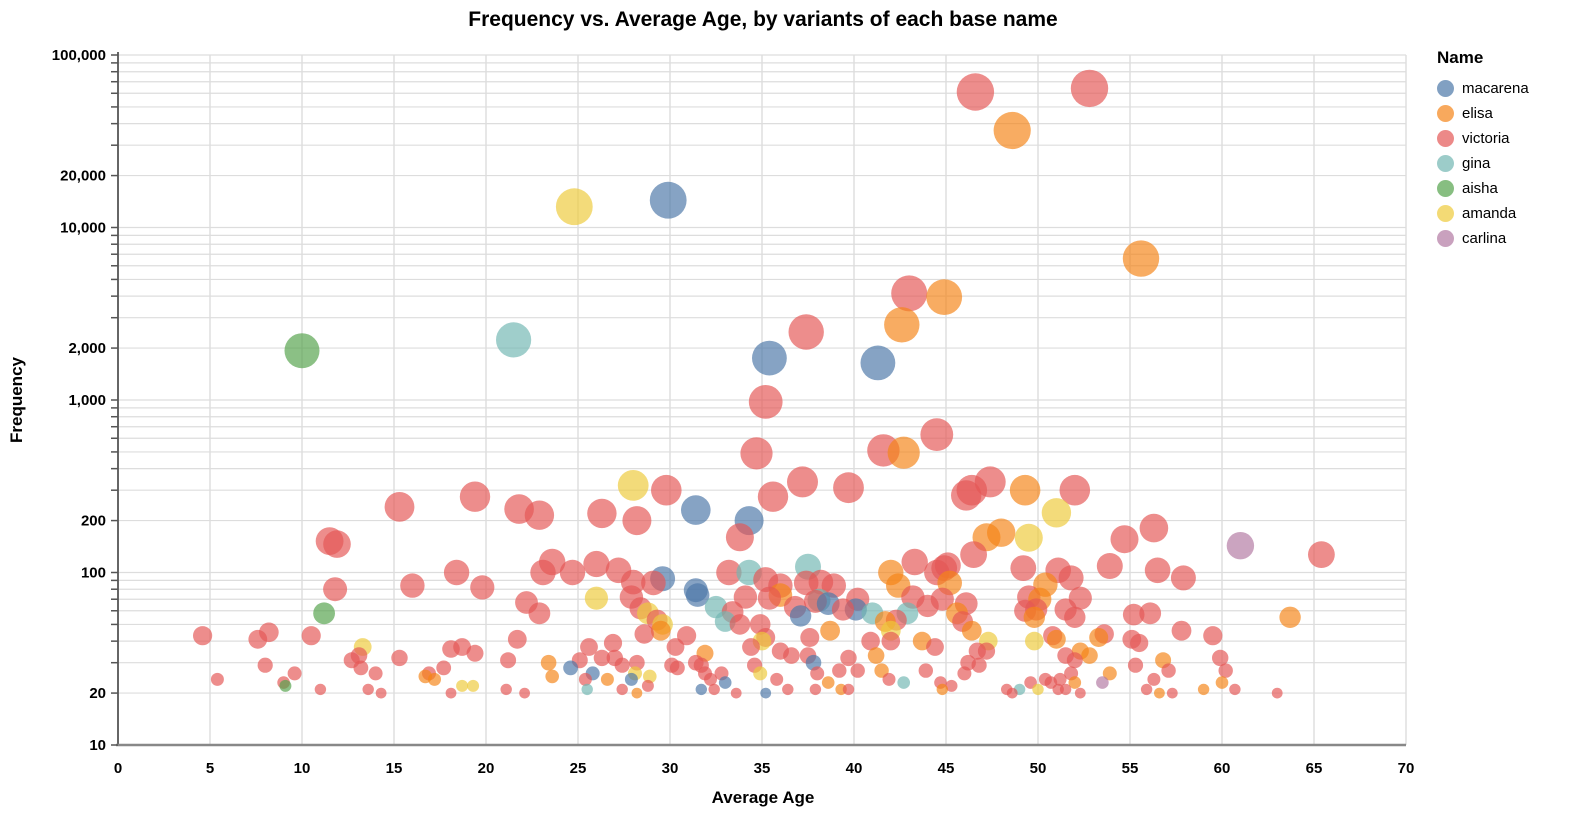 This screenshot has width=1586, height=828. What do you see at coordinates (1445, 138) in the screenshot?
I see `legend-swatch-victoria-icon` at bounding box center [1445, 138].